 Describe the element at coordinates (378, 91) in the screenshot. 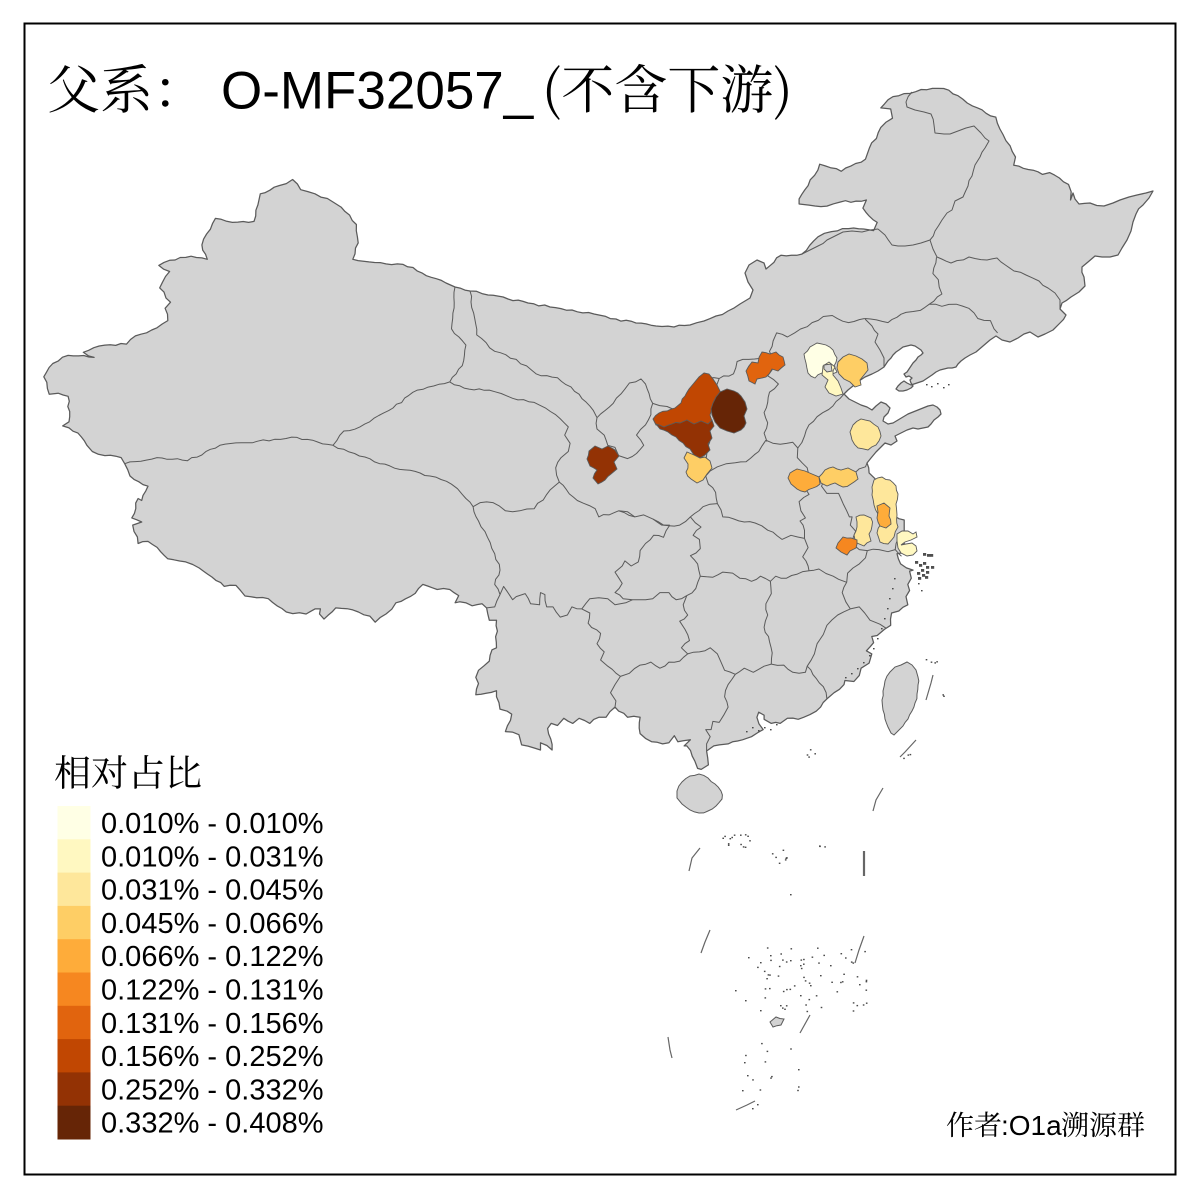

I see `svg-text: O-MF32057_` at that location.